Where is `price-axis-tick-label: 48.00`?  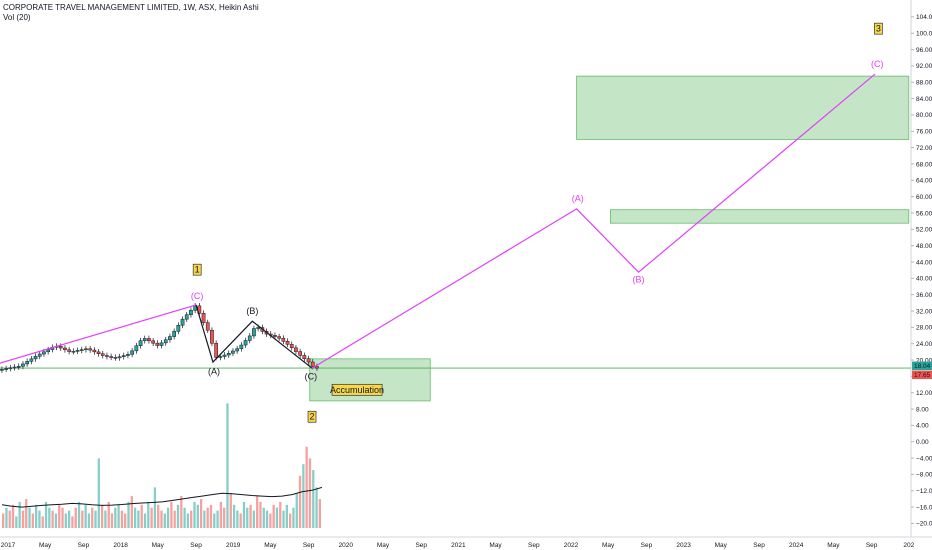 price-axis-tick-label: 48.00 is located at coordinates (924, 246).